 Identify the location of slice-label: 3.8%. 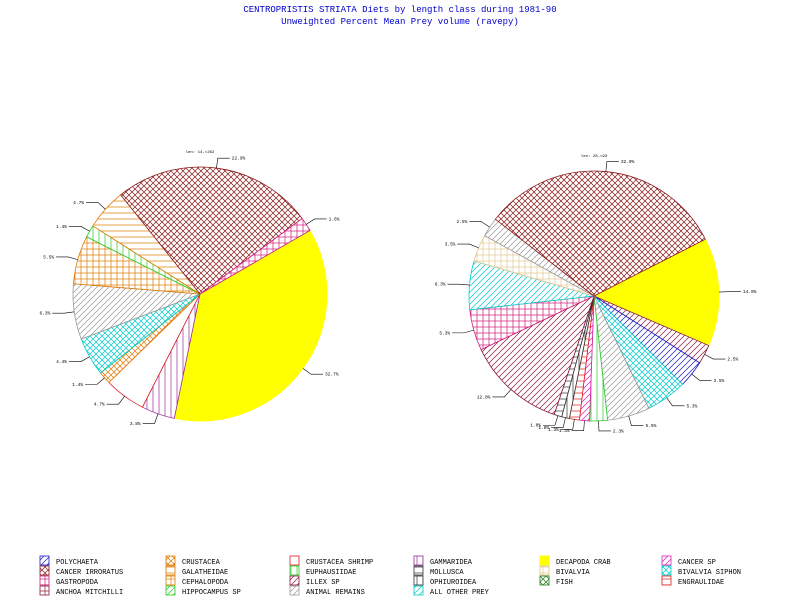
(135, 424).